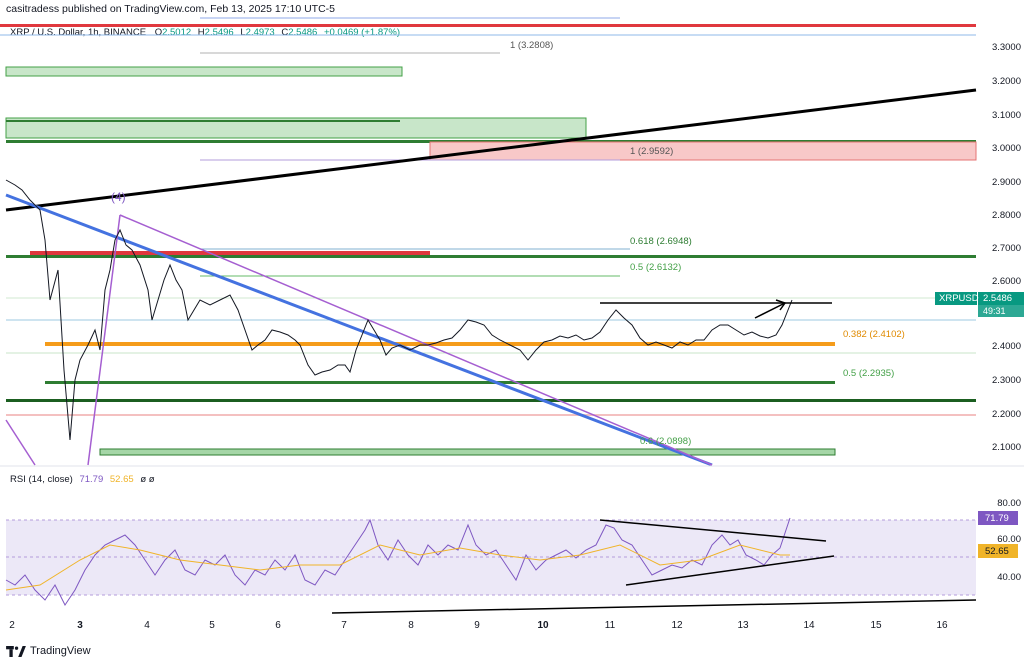 The width and height of the screenshot is (1024, 663). Describe the element at coordinates (1006, 414) in the screenshot. I see `price-axis-label: 2.2000` at that location.